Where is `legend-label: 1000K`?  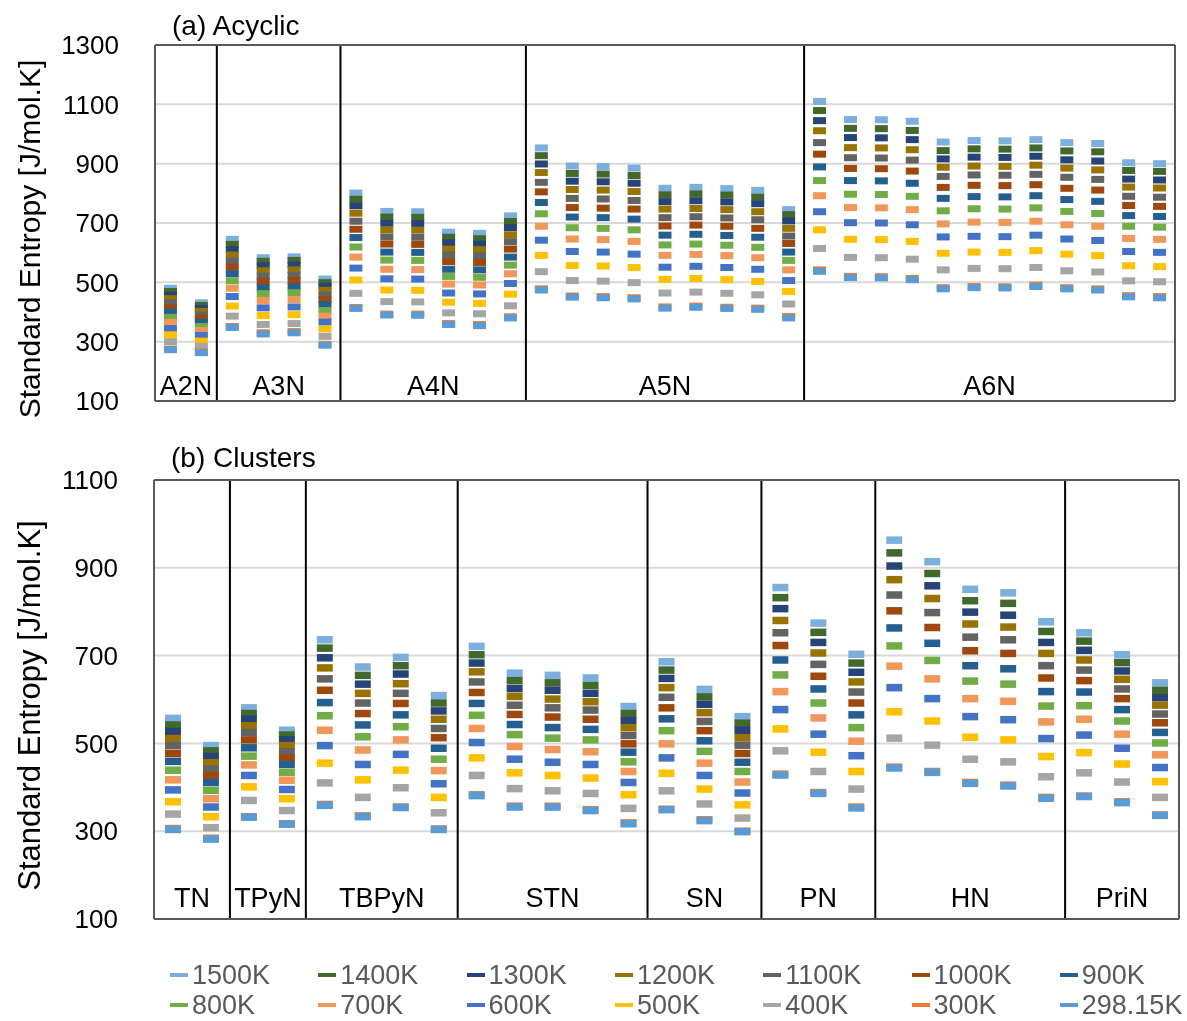 legend-label: 1000K is located at coordinates (972, 975).